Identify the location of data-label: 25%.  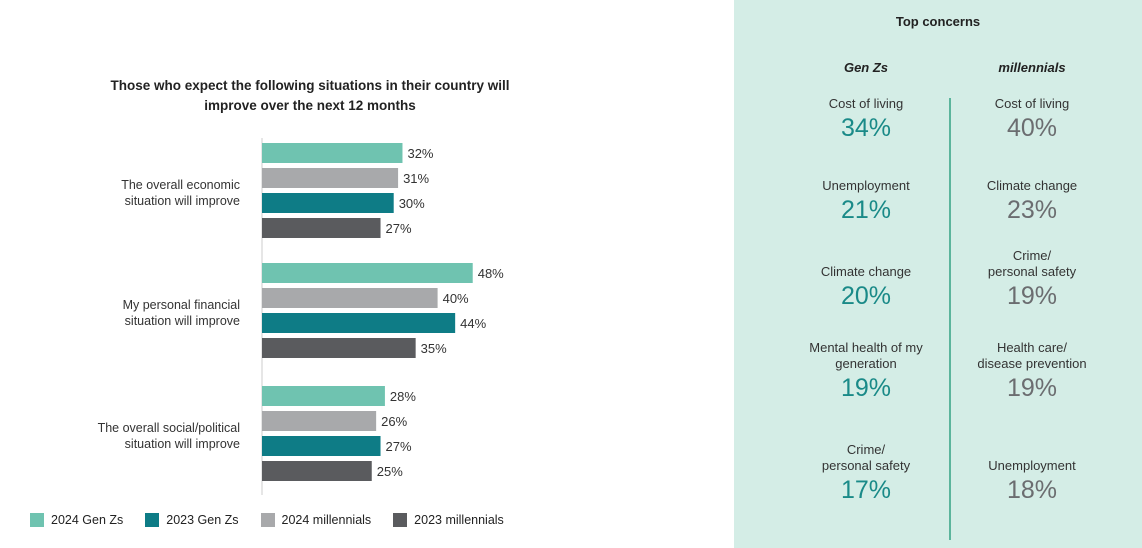
(390, 471).